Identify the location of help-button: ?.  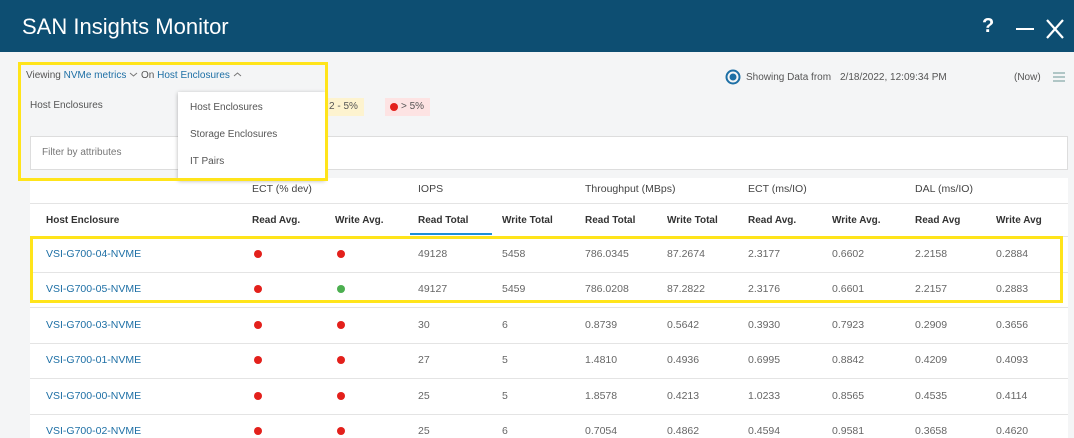
(988, 26).